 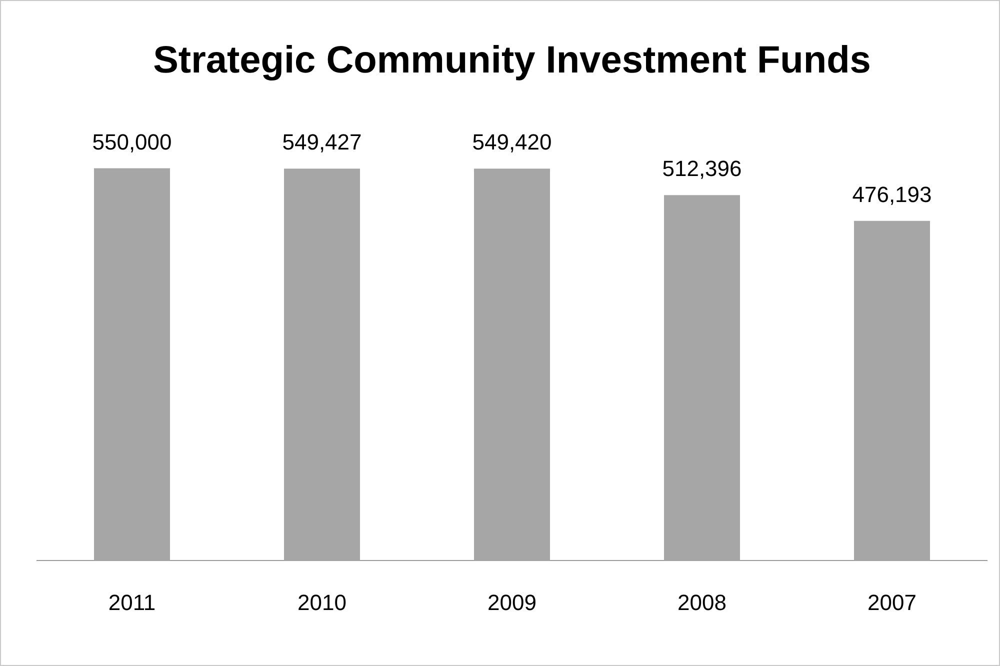 I want to click on x-tick-label: 2009, so click(x=512, y=602).